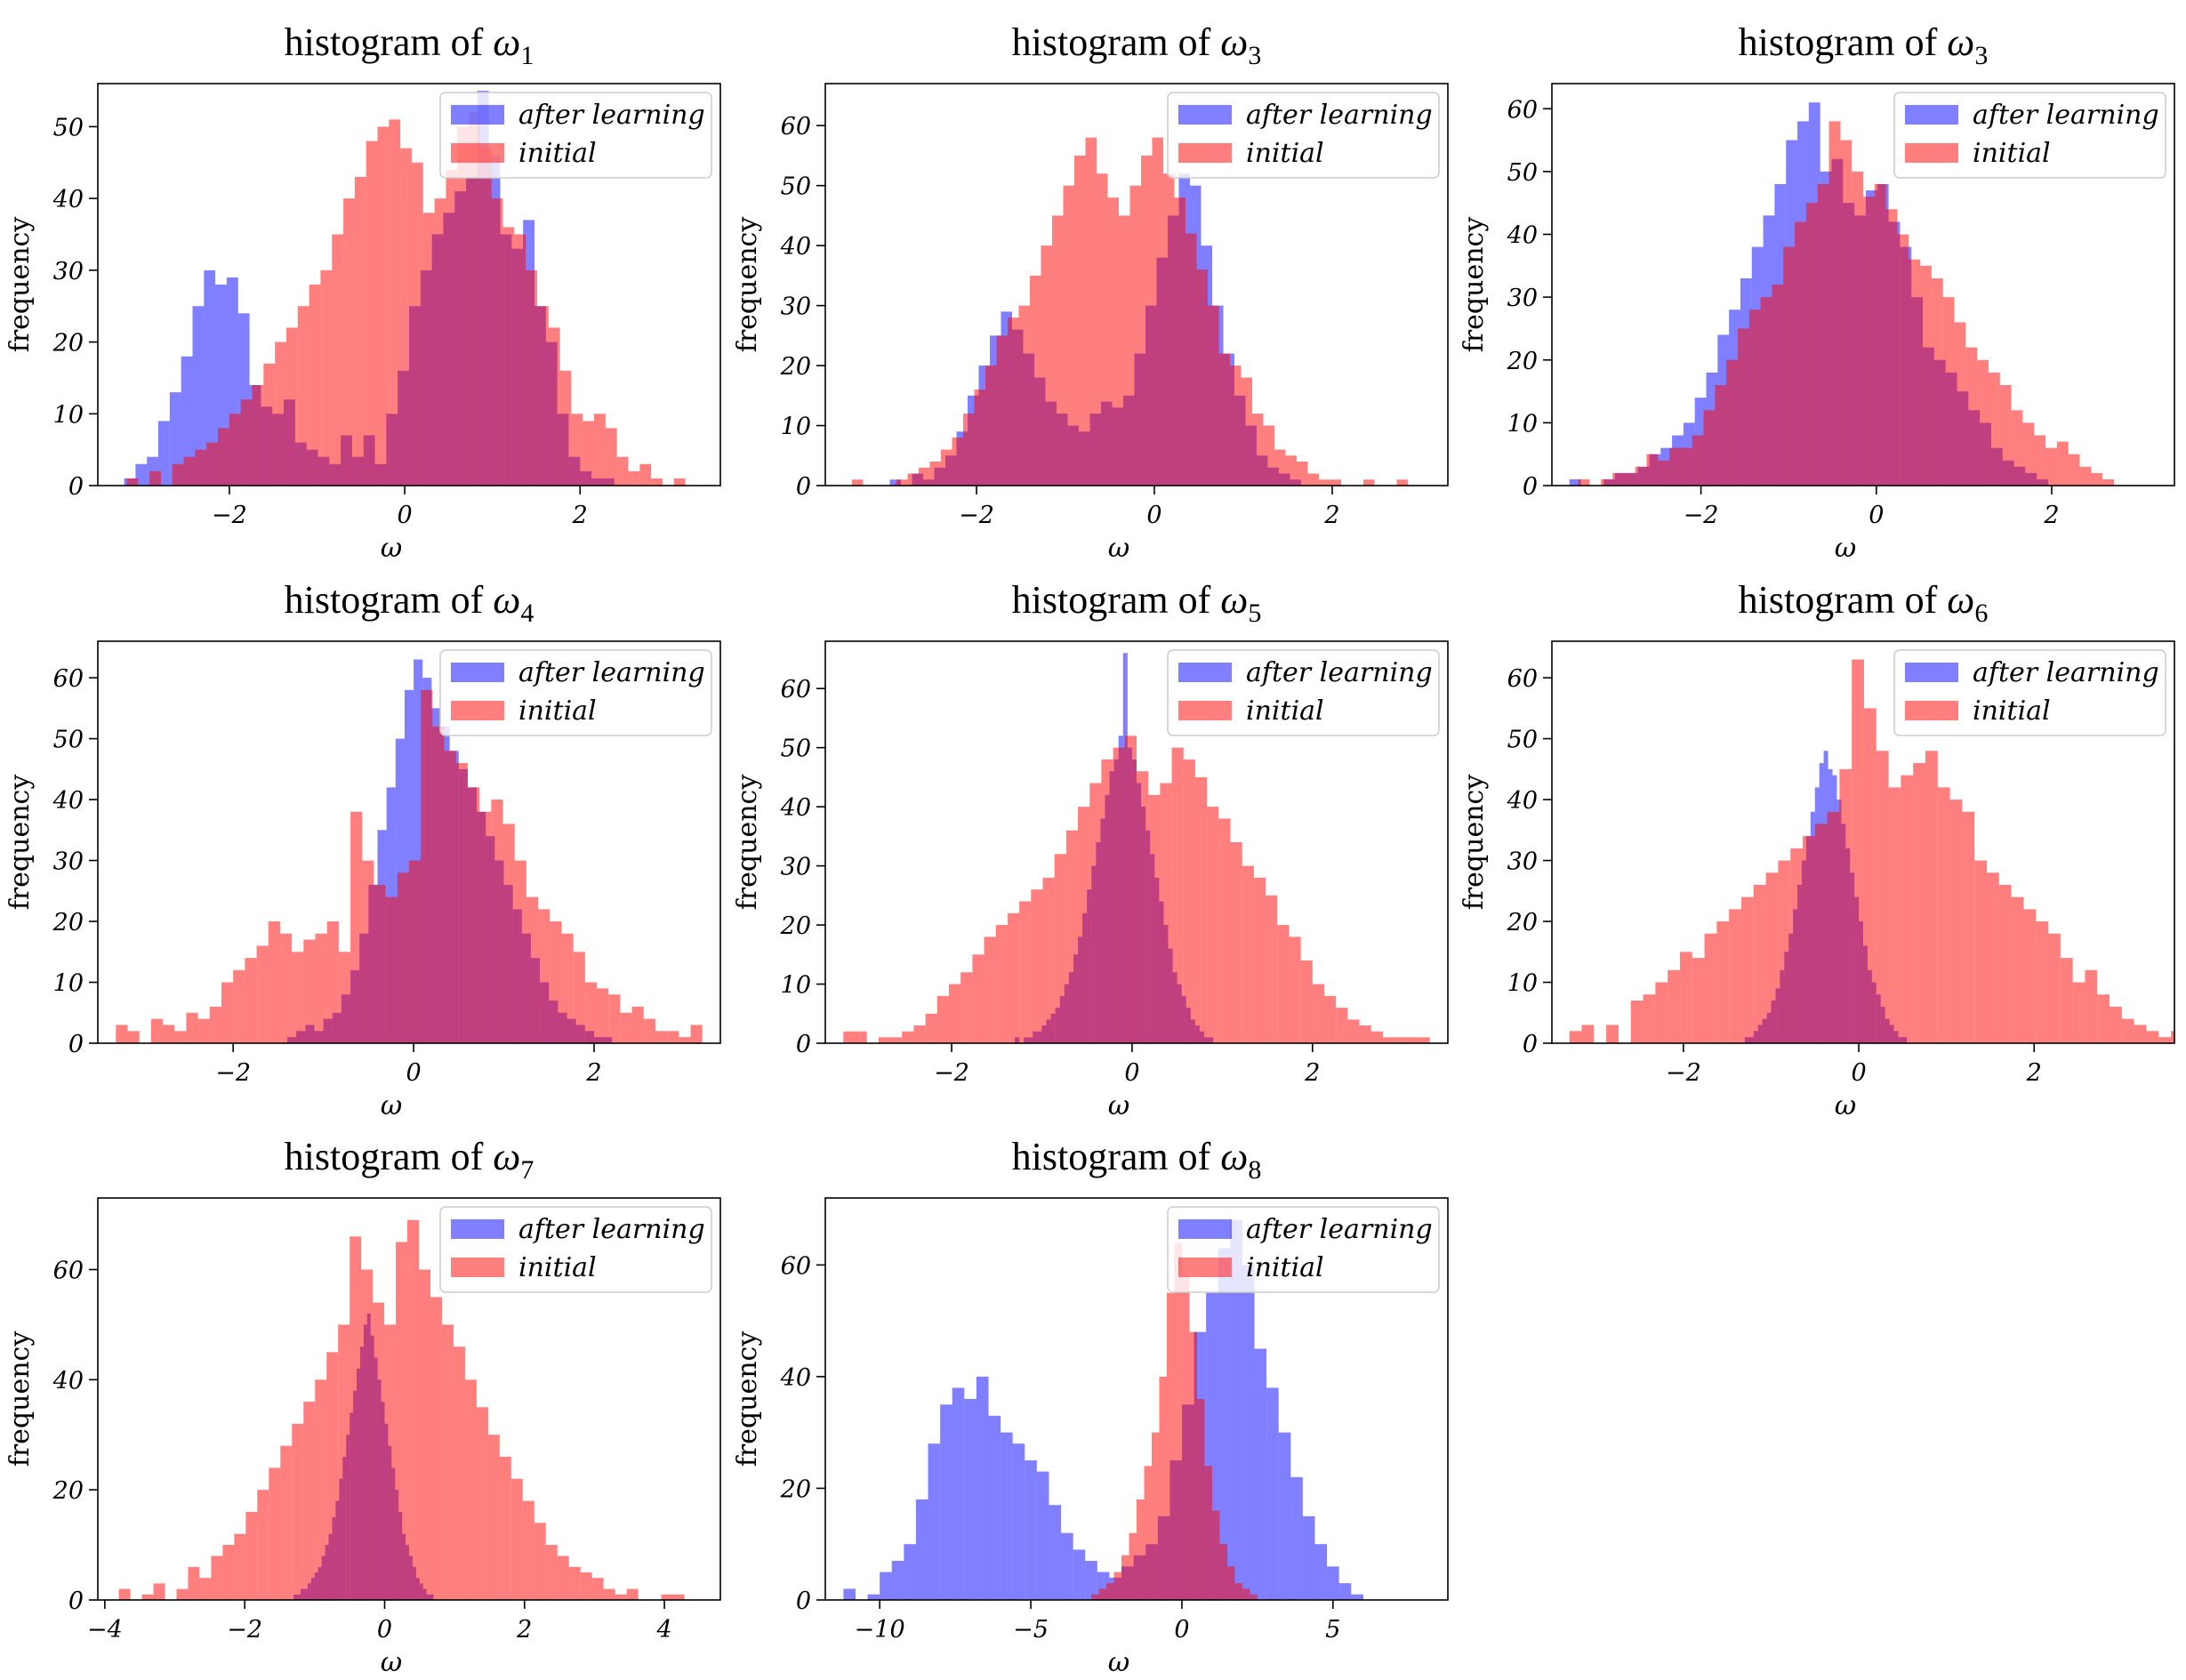 The image size is (2186, 1680). I want to click on title-subscript: 6, so click(1981, 613).